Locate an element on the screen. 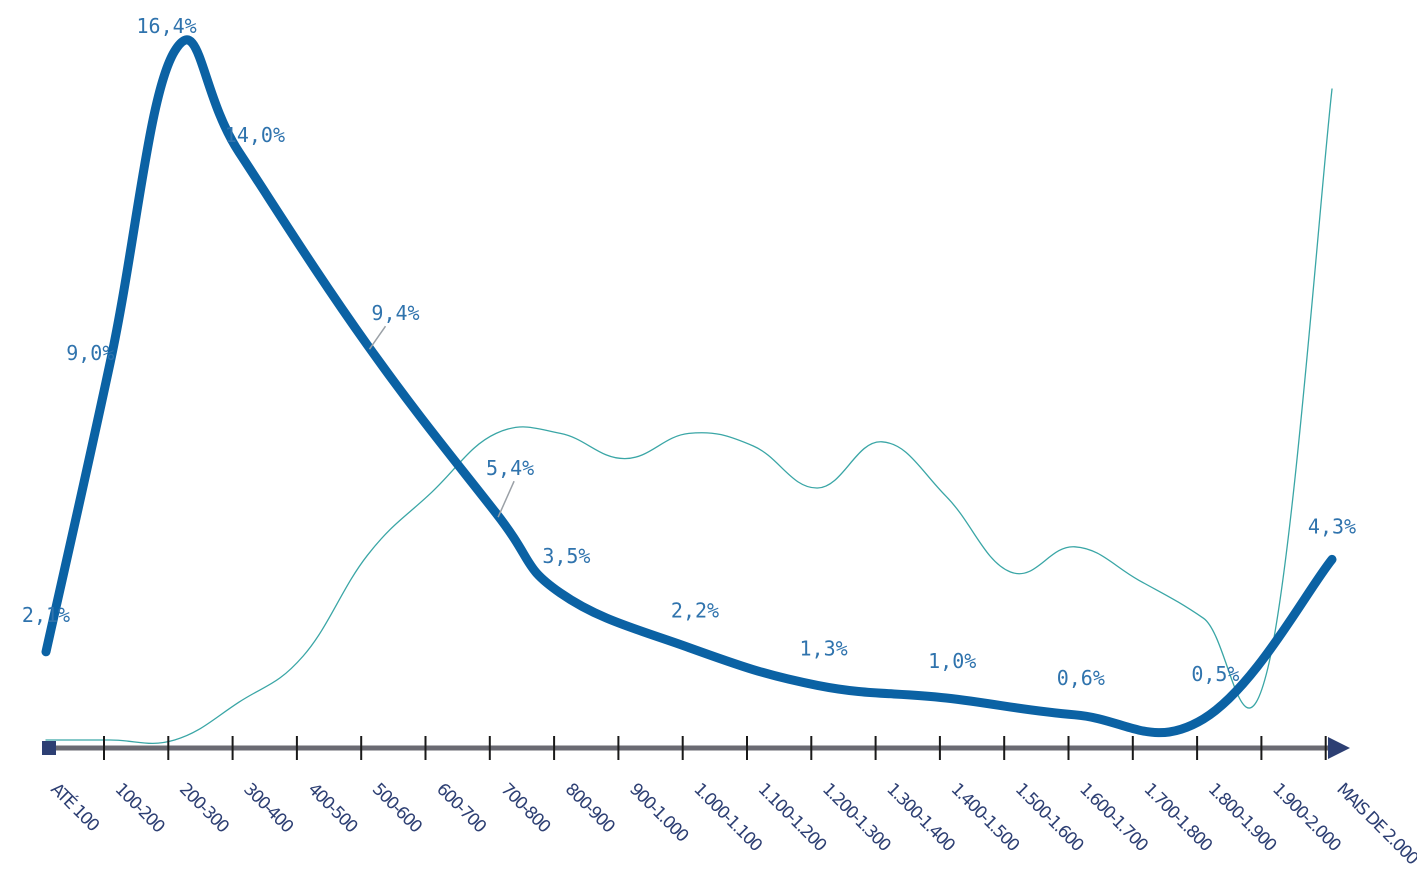  x-tick-label: 1.800-1.900 is located at coordinates (1242, 817).